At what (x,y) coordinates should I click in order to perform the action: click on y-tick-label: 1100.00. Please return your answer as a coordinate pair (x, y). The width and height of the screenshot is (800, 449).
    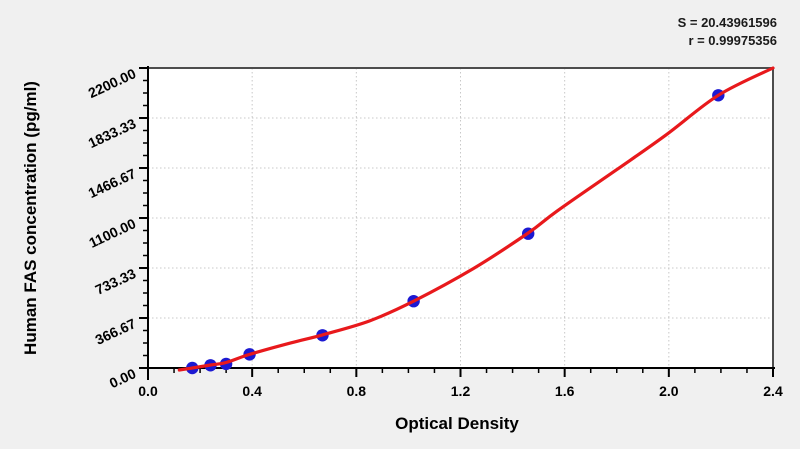
    Looking at the image, I should click on (112, 233).